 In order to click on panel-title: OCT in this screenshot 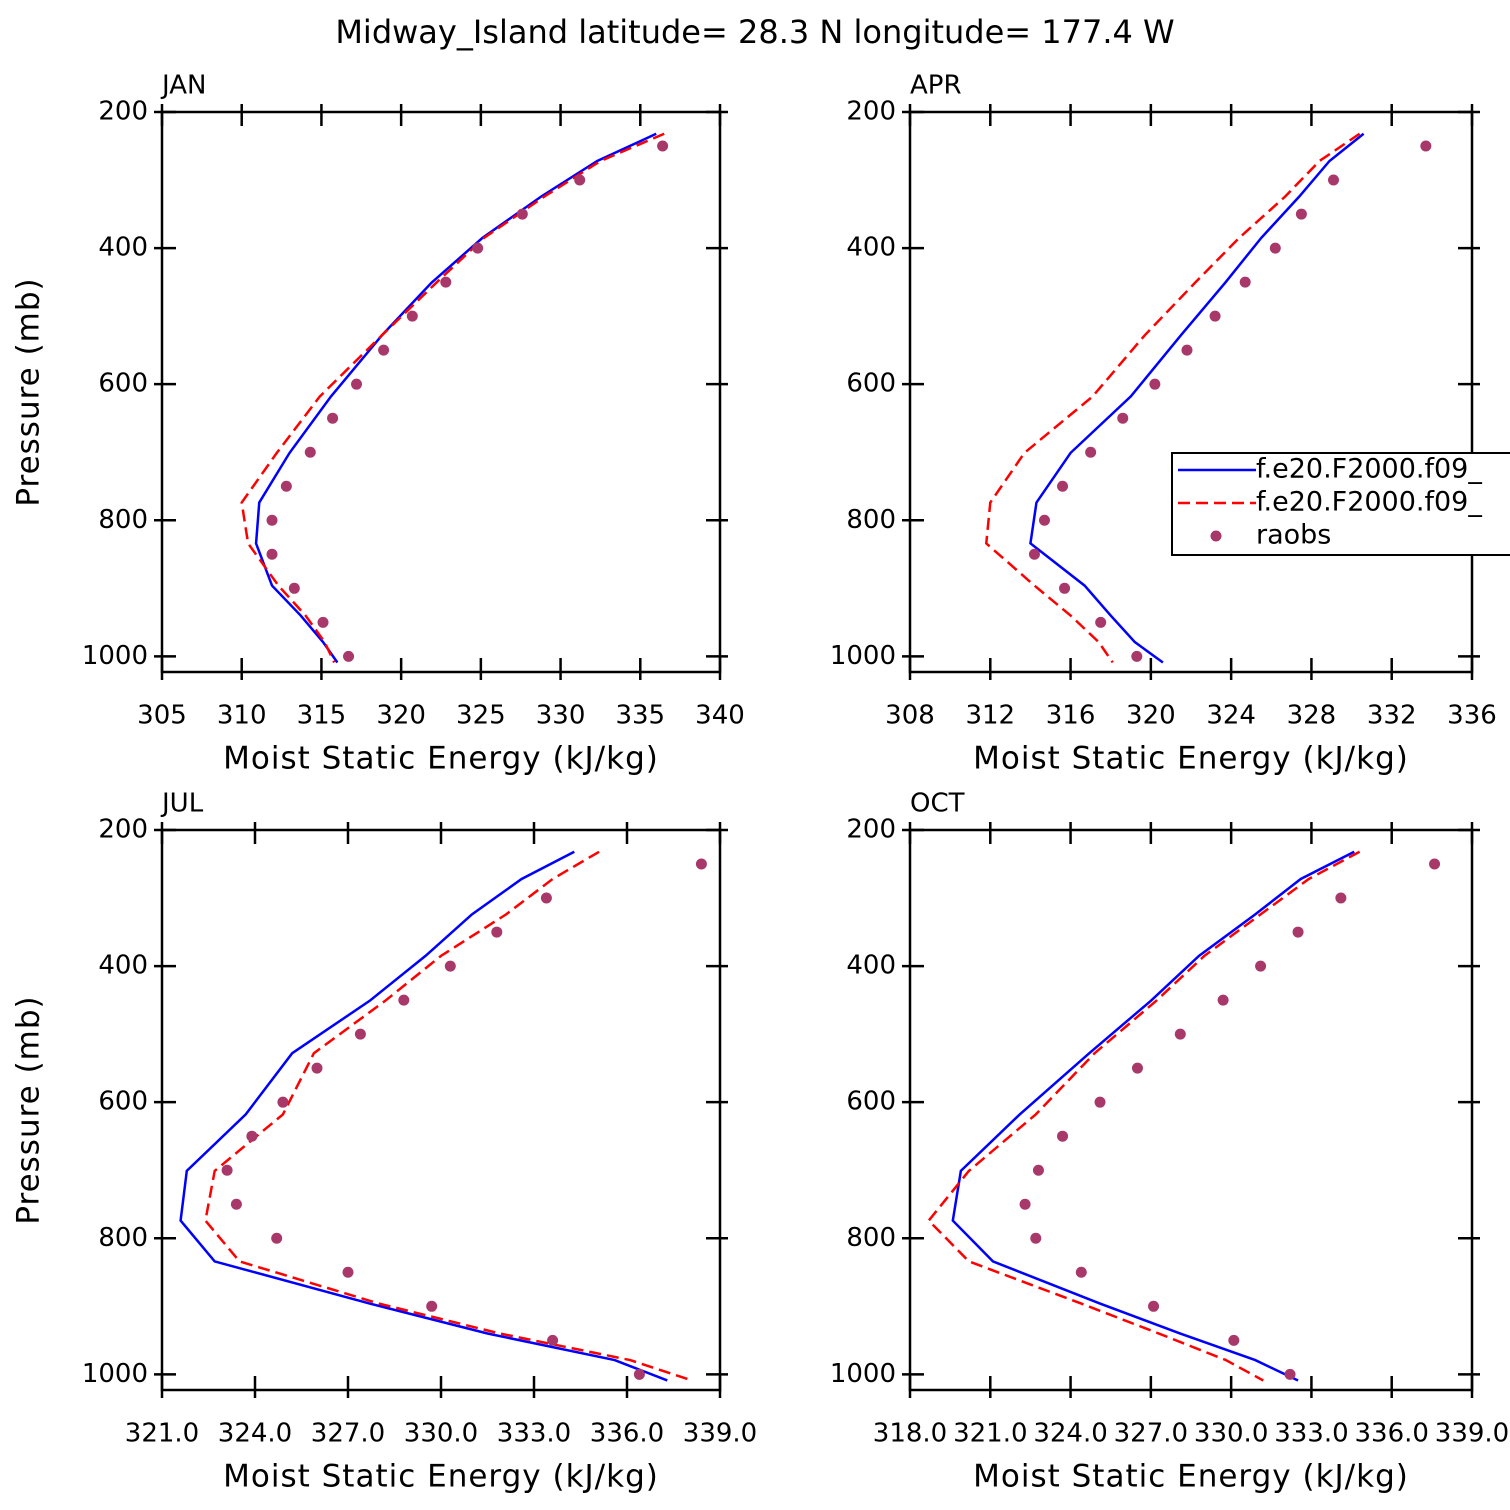, I will do `click(937, 804)`.